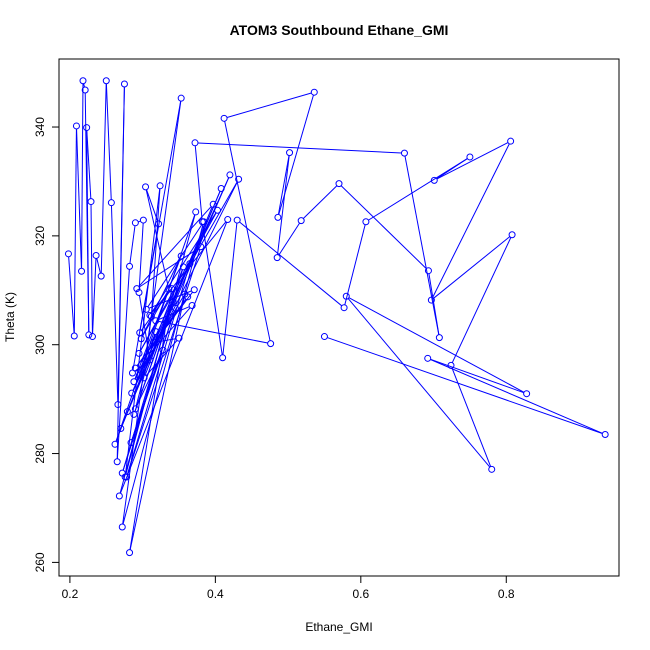 The width and height of the screenshot is (650, 650). Describe the element at coordinates (338, 627) in the screenshot. I see `x-axis-label: Ethane_GMI` at that location.